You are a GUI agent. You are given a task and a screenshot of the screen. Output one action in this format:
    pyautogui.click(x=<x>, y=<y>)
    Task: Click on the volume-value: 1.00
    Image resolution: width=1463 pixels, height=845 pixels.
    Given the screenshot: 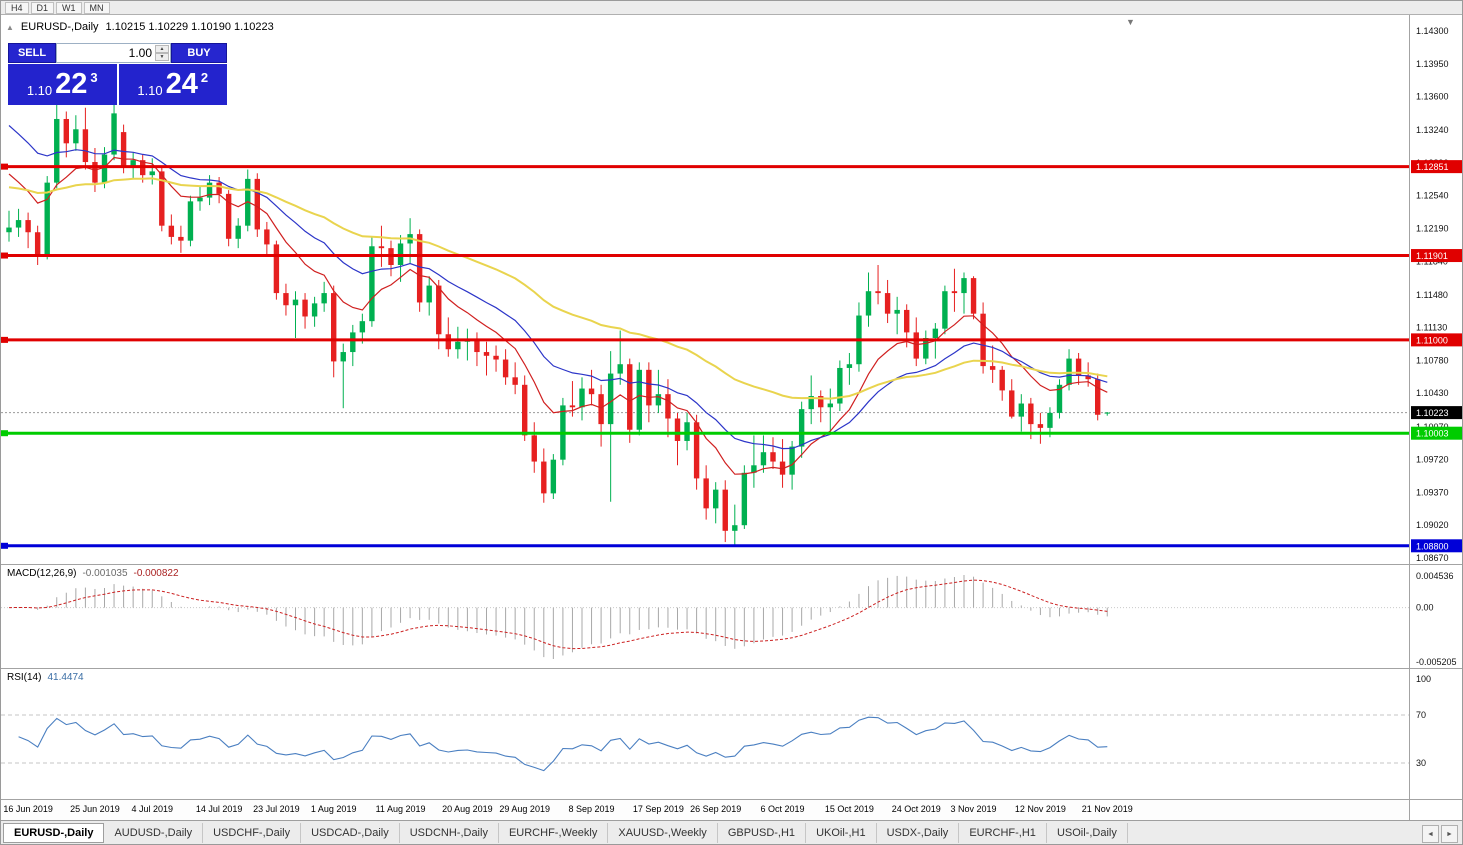 What is the action you would take?
    pyautogui.click(x=140, y=53)
    